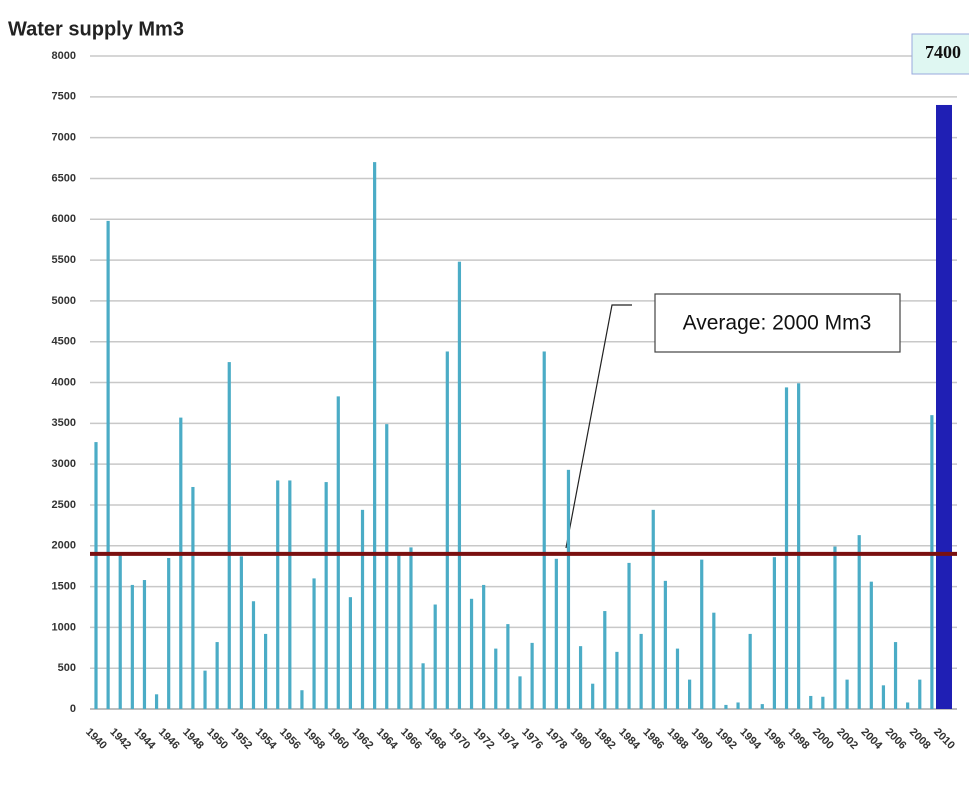 This screenshot has width=969, height=785. What do you see at coordinates (242, 739) in the screenshot?
I see `x-tick-label: 1952` at bounding box center [242, 739].